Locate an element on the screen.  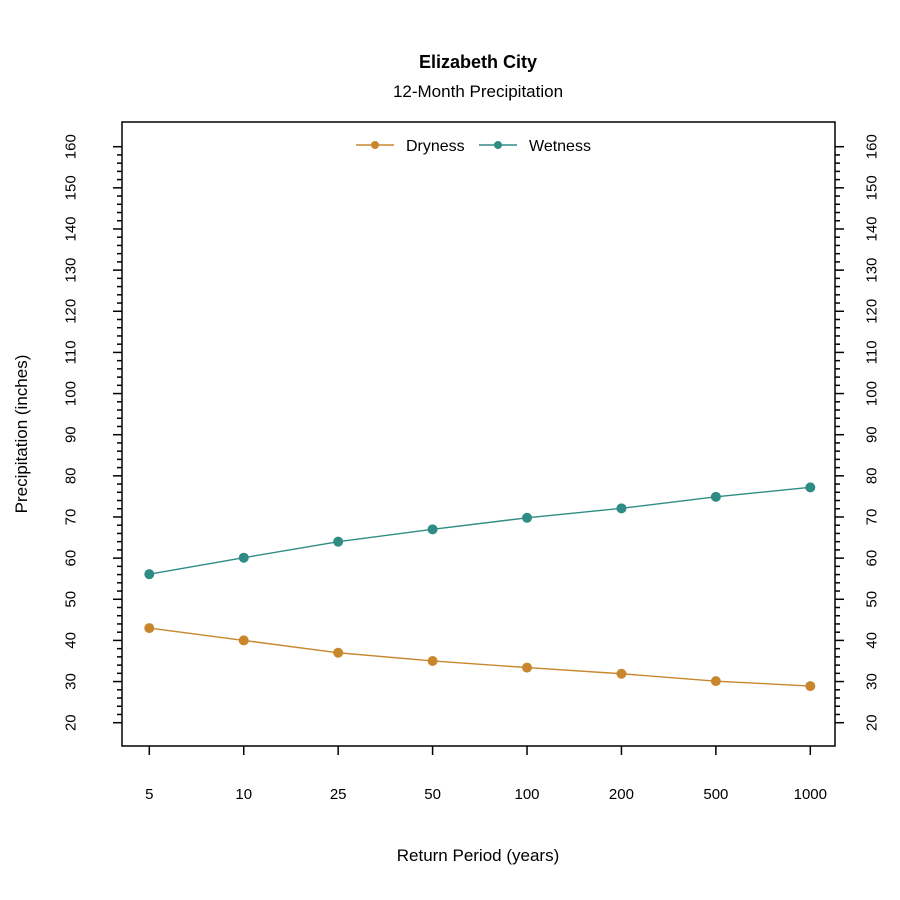
x-tick-label: 50 is located at coordinates (432, 794).